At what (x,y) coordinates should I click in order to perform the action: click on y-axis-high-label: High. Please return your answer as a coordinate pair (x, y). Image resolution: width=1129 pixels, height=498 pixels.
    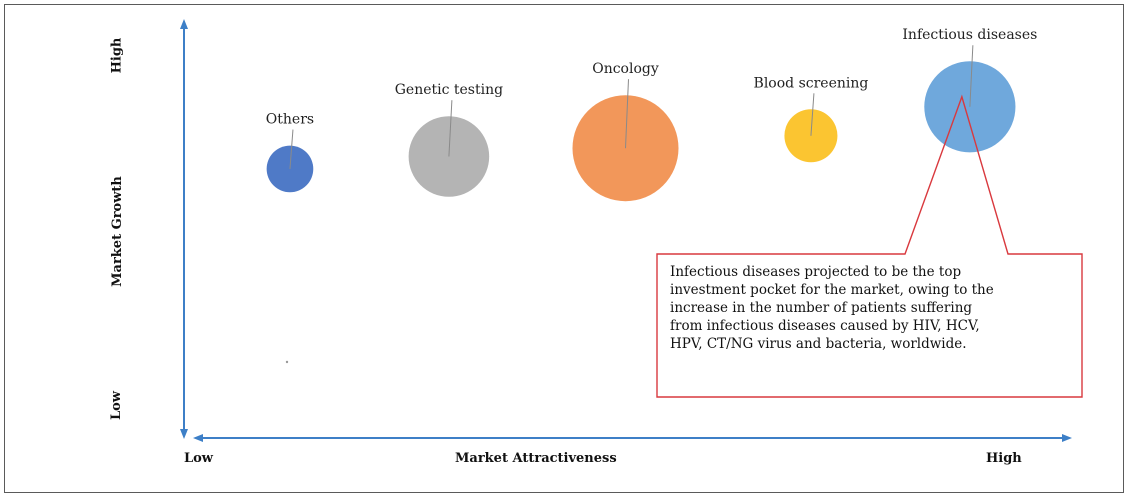
    Looking at the image, I should click on (117, 55).